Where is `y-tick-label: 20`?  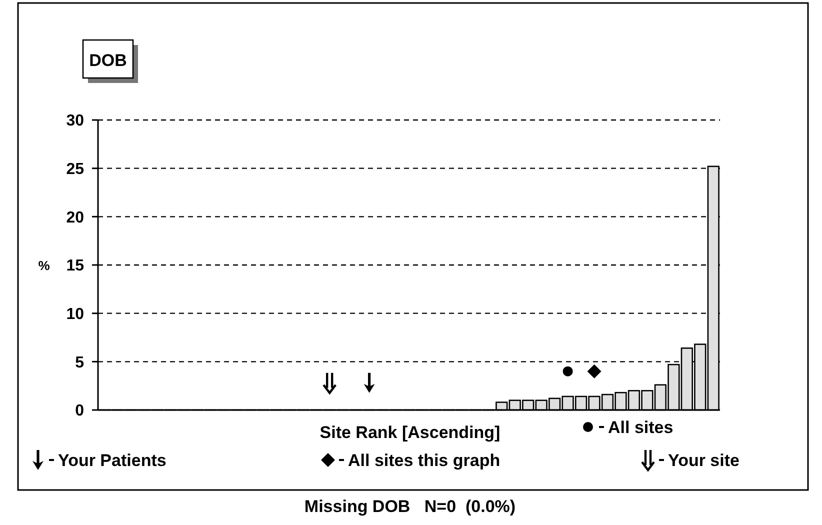 y-tick-label: 20 is located at coordinates (75, 217).